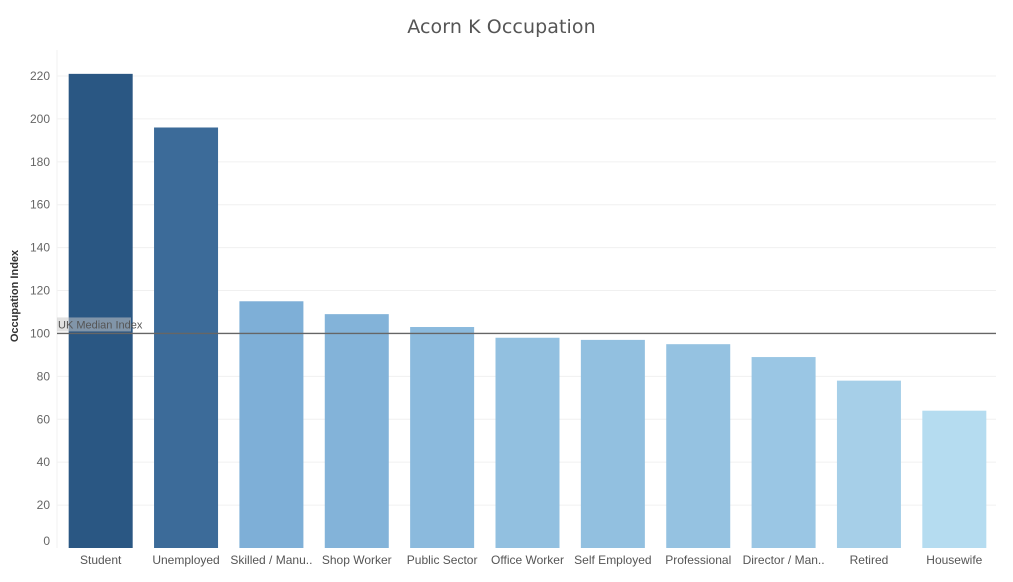  What do you see at coordinates (40, 308) in the screenshot?
I see `y-axis-ticks: 0 20 40 60 80 100 120 140 160 180 200 220` at bounding box center [40, 308].